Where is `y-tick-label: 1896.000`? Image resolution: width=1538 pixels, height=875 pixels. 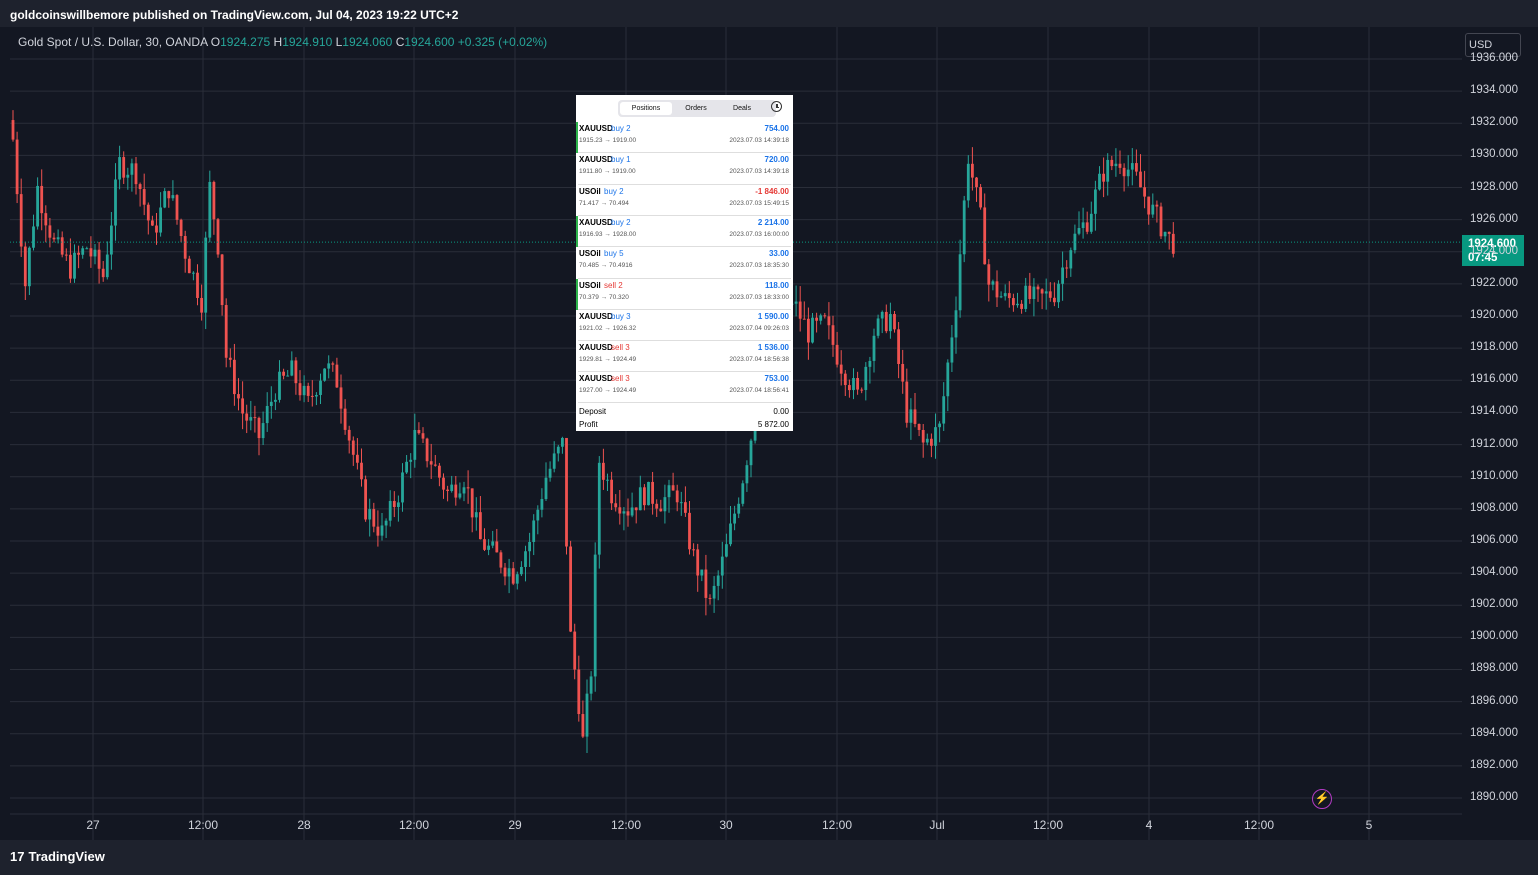 y-tick-label: 1896.000 is located at coordinates (1494, 700).